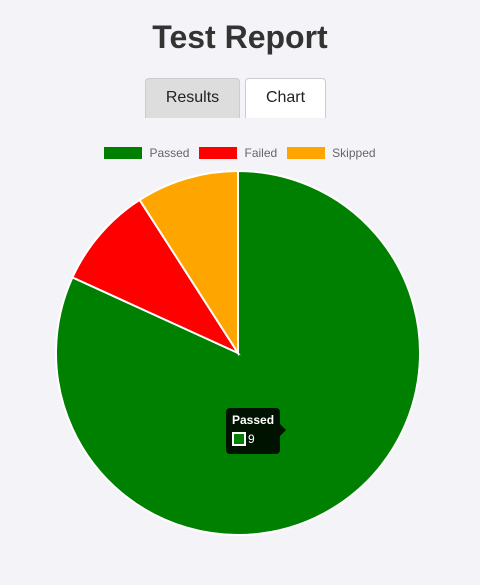 Image resolution: width=480 pixels, height=585 pixels. Describe the element at coordinates (123, 153) in the screenshot. I see `legend-swatch-passed` at that location.